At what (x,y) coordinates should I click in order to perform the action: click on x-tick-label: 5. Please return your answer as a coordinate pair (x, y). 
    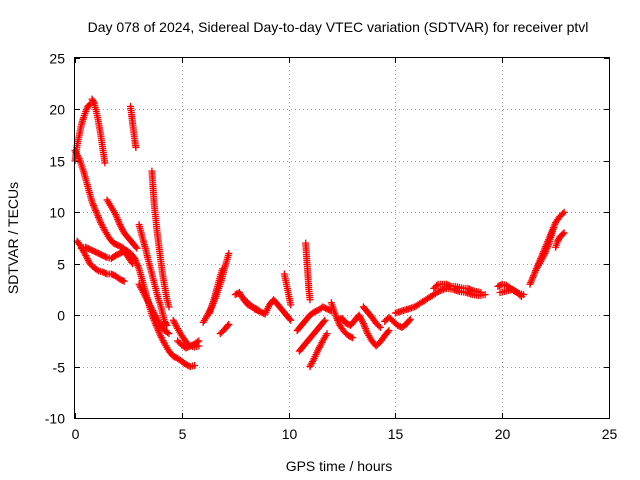
    Looking at the image, I should click on (183, 434).